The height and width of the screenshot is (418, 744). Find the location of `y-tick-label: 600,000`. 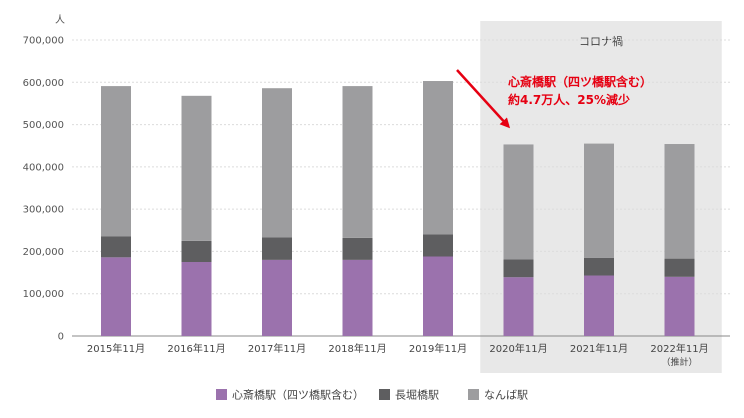

y-tick-label: 600,000 is located at coordinates (43, 83).